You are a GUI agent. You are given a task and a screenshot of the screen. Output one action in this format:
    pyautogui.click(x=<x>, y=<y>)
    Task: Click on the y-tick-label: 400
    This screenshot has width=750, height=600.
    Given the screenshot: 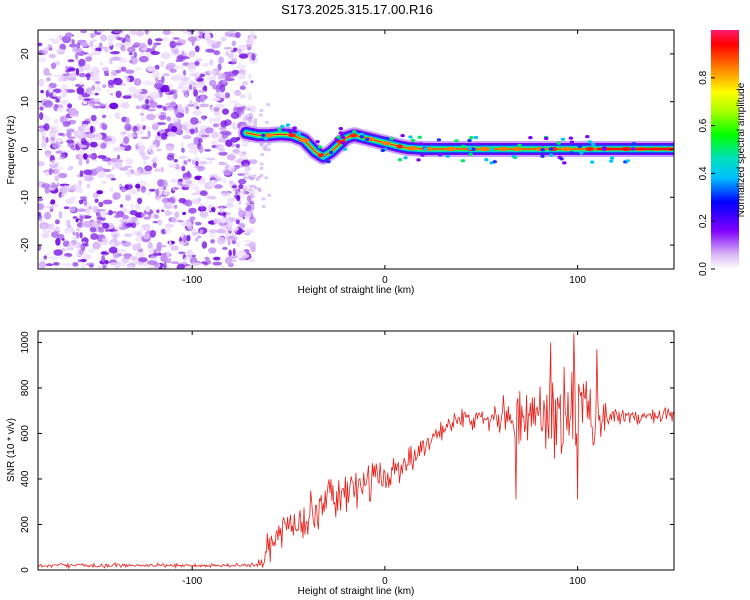 What is the action you would take?
    pyautogui.click(x=25, y=478)
    